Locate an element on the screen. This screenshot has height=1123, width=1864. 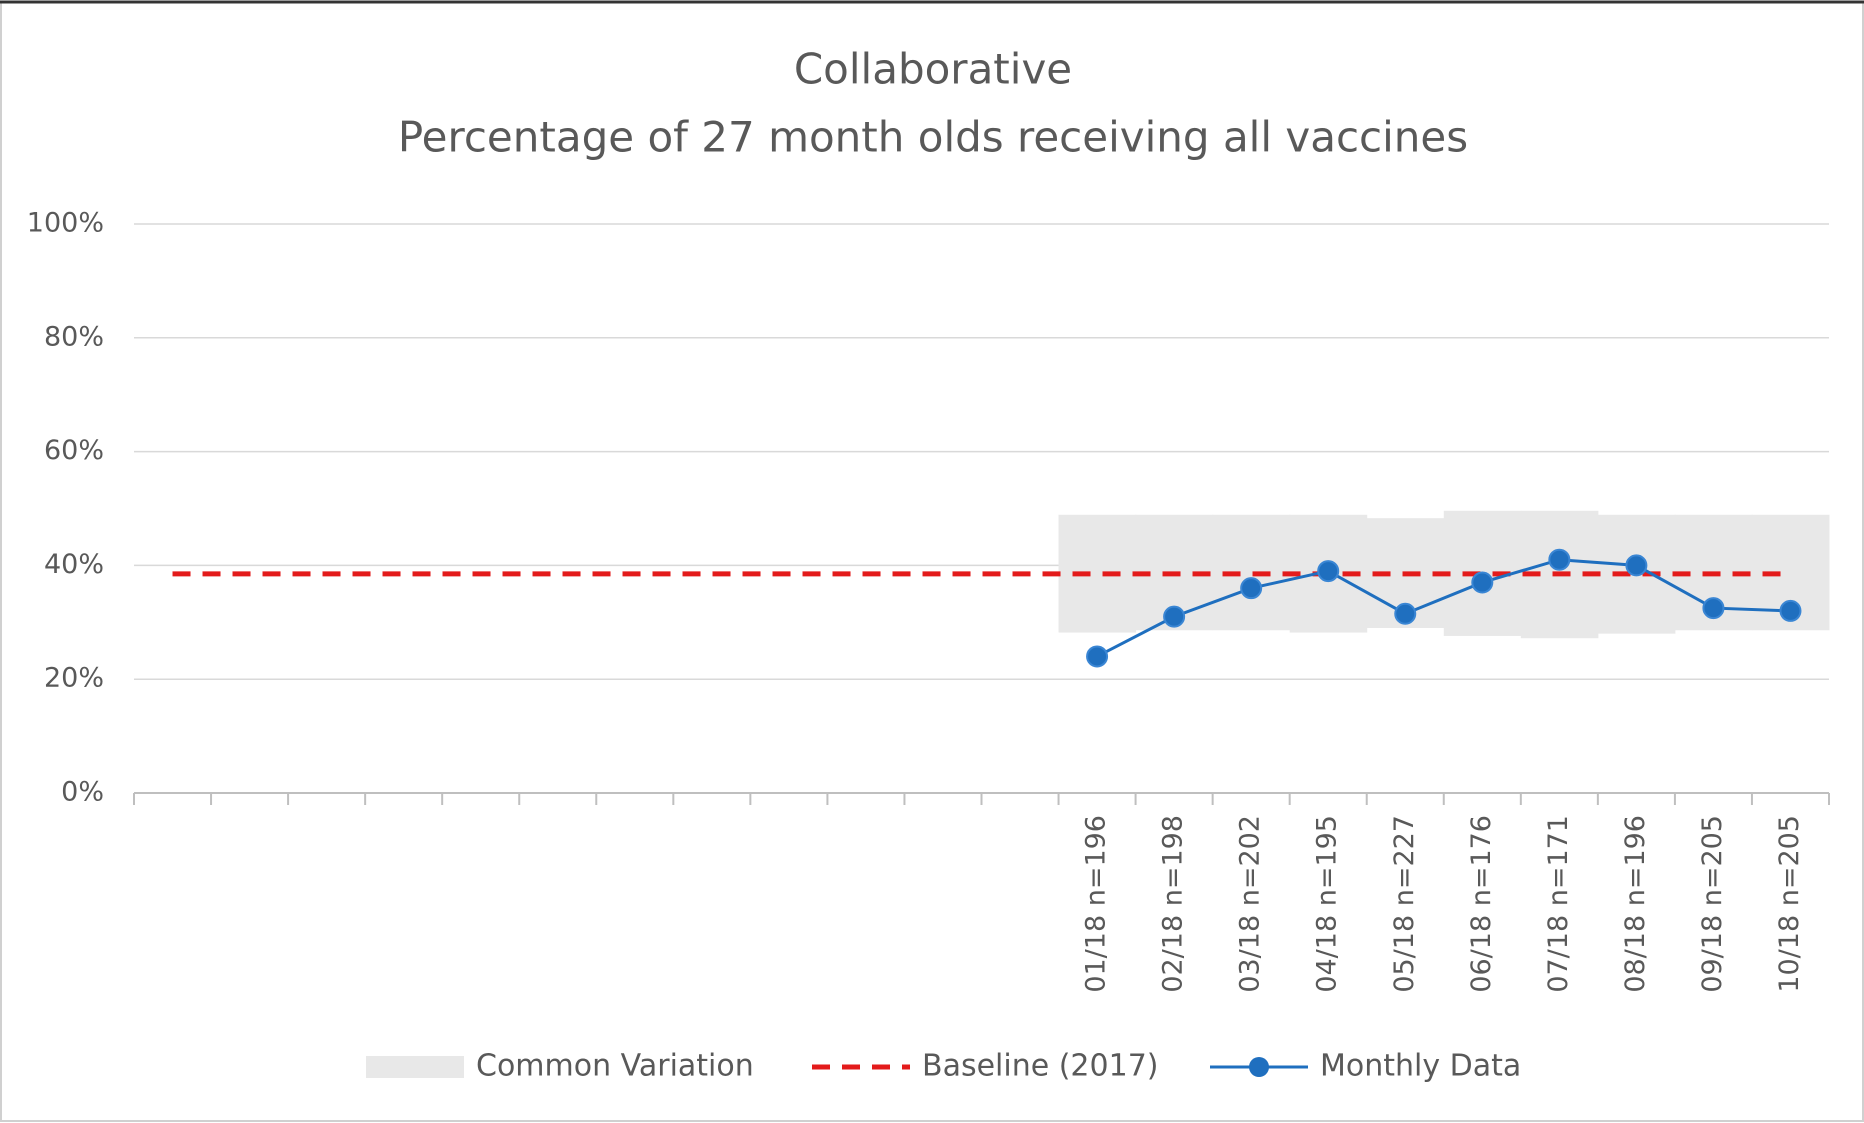
legend-label: Monthly Data is located at coordinates (1420, 1066).